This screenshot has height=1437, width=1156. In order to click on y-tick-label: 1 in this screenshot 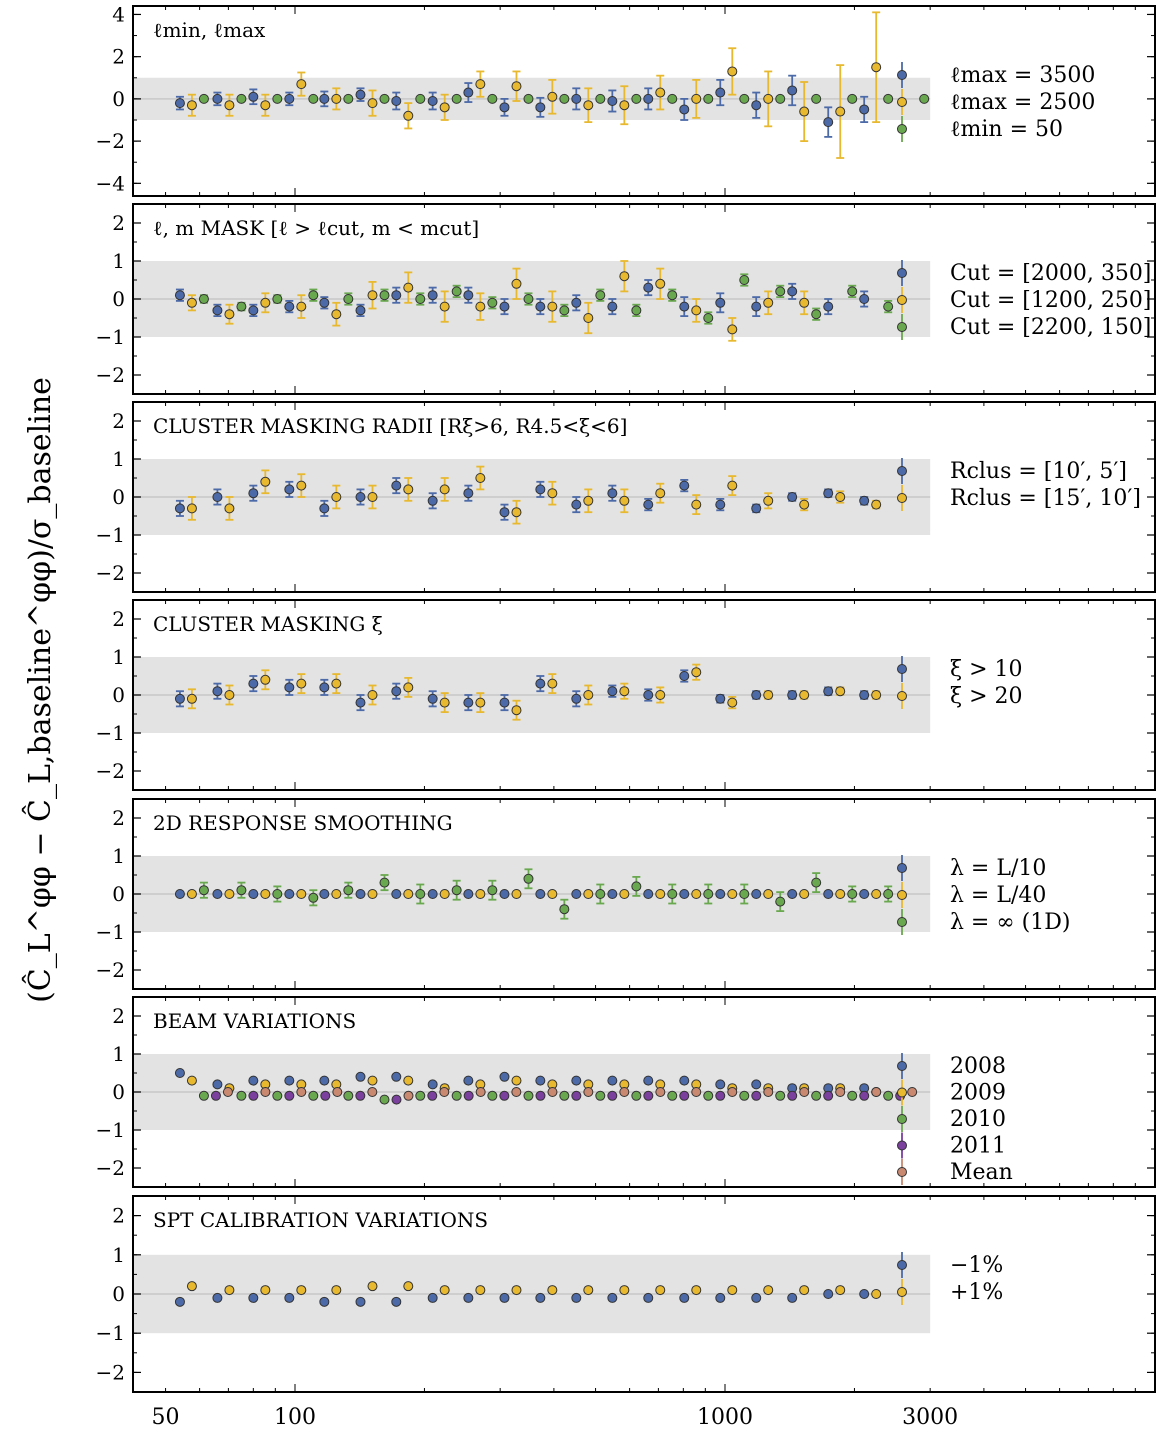, I will do `click(118, 459)`.